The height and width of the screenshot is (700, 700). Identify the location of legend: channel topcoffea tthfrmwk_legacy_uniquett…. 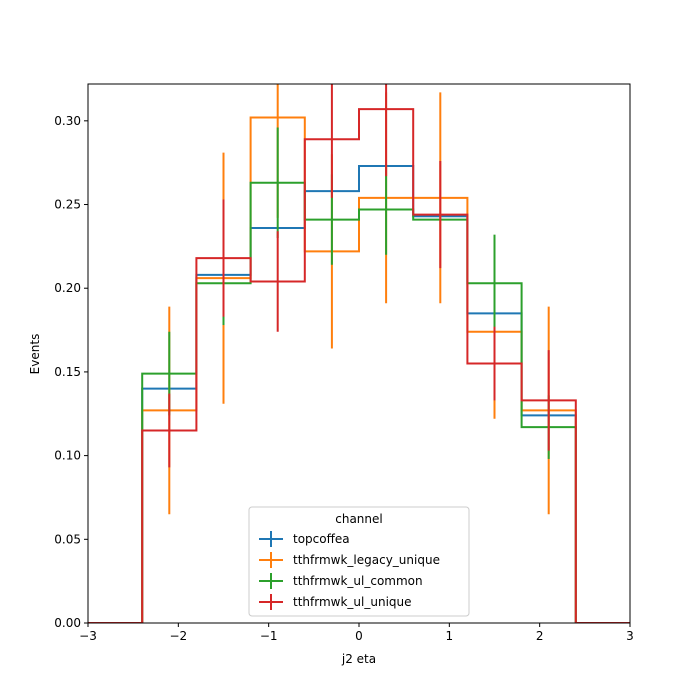
(359, 561).